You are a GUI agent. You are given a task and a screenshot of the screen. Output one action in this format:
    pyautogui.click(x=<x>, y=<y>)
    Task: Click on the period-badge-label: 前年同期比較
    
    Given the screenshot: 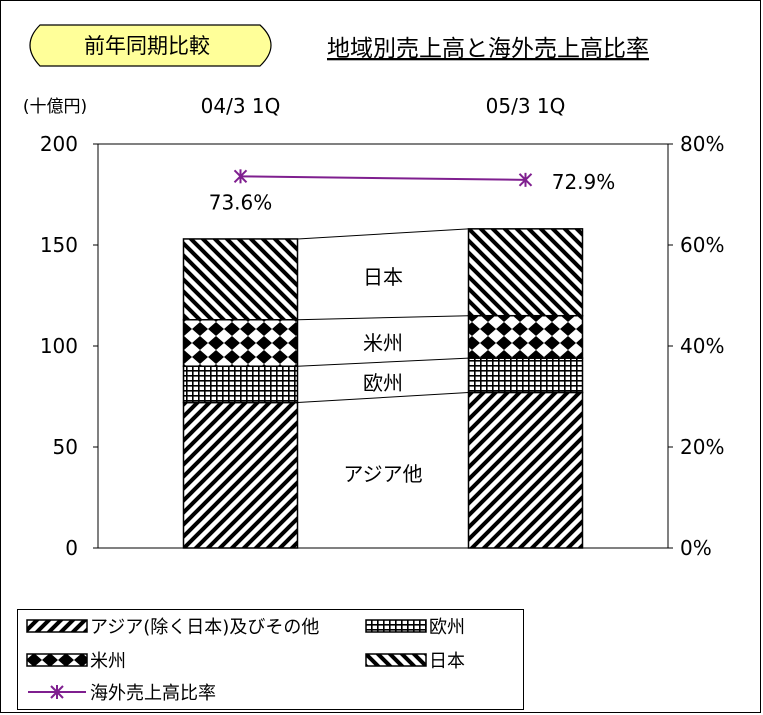 What is the action you would take?
    pyautogui.click(x=147, y=46)
    